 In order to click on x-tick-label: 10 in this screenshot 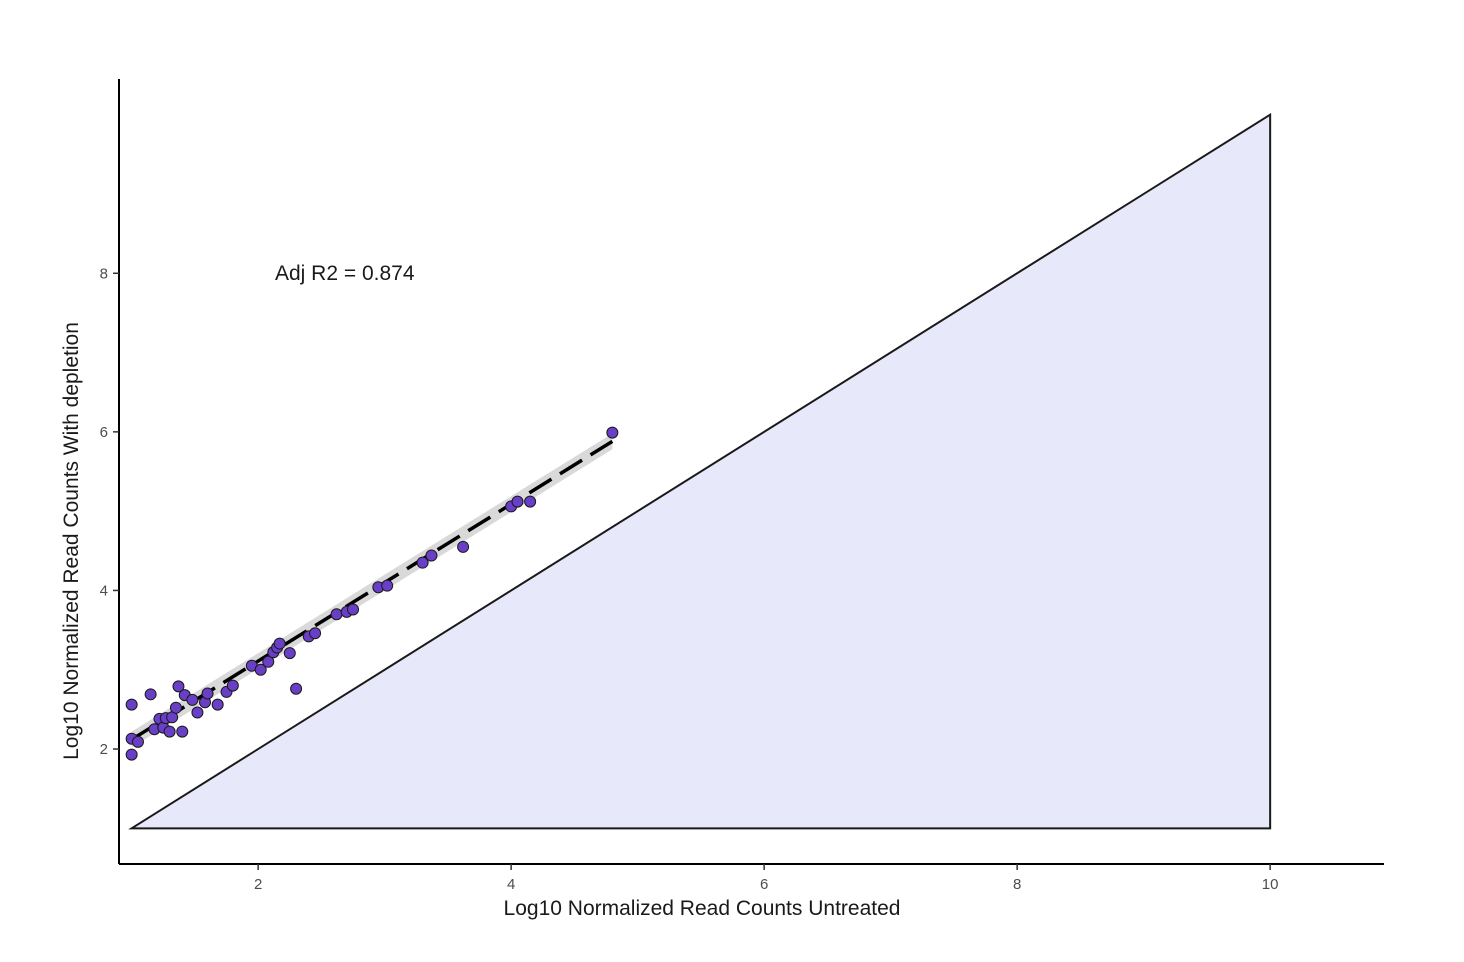, I will do `click(1270, 884)`.